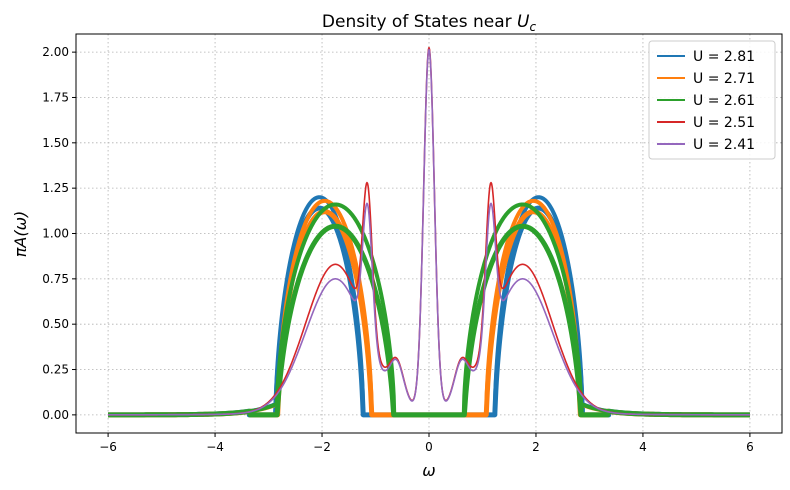 Image resolution: width=790 pixels, height=490 pixels. I want to click on x-tick-label: 6, so click(750, 447).